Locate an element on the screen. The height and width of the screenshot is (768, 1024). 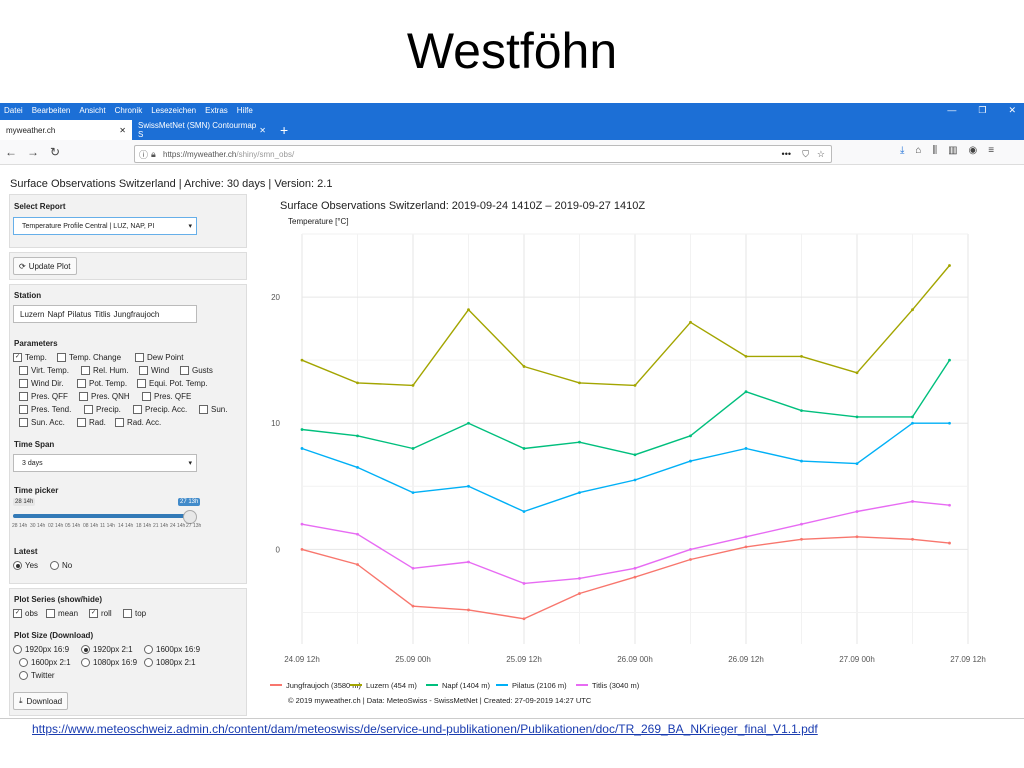
update-panel: ⟳ Update Plot is located at coordinates (128, 266).